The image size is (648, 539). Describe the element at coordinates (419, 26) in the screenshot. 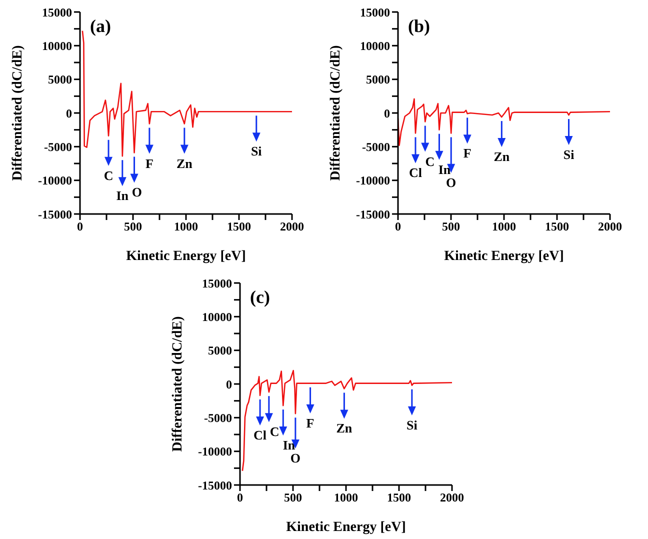

I see `annotation: (b)` at that location.